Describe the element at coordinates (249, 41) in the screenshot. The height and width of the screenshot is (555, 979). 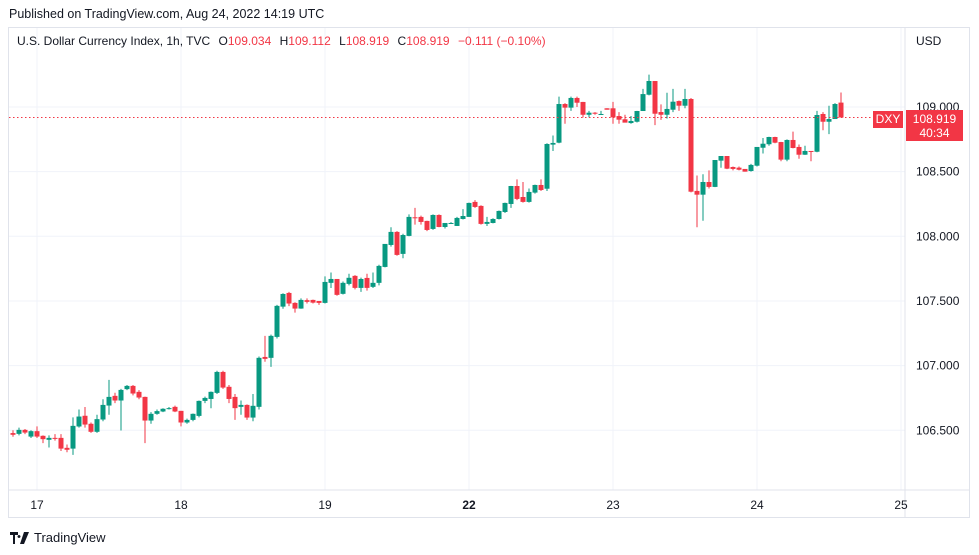
I see `open-value: 109.034` at that location.